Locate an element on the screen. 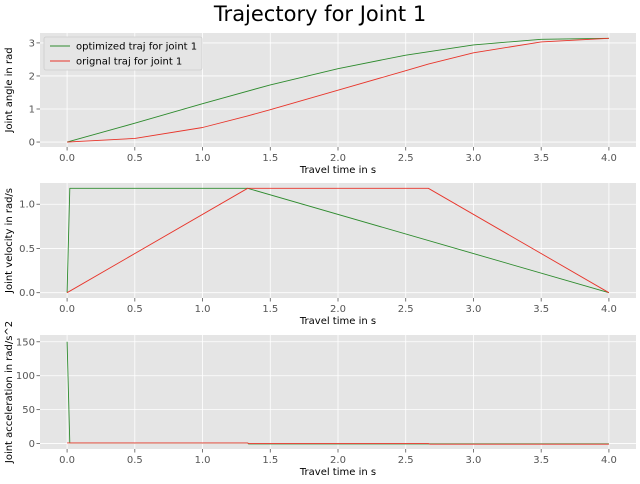 Image resolution: width=640 pixels, height=484 pixels. y-tick-label: 150 is located at coordinates (25, 342).